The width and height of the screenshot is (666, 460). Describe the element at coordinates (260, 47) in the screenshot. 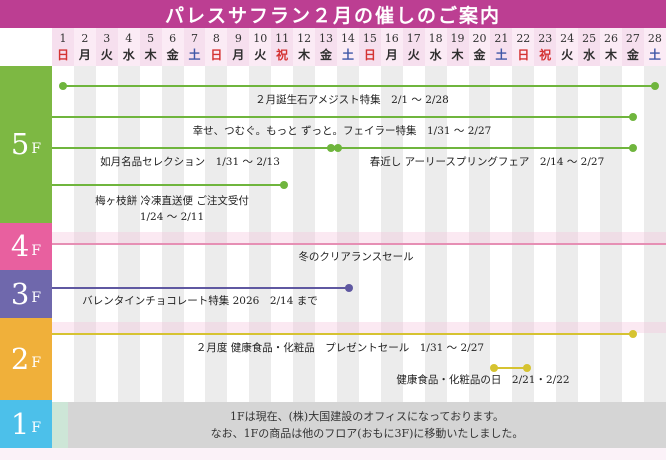

I see `day-column-10: 10 火` at that location.